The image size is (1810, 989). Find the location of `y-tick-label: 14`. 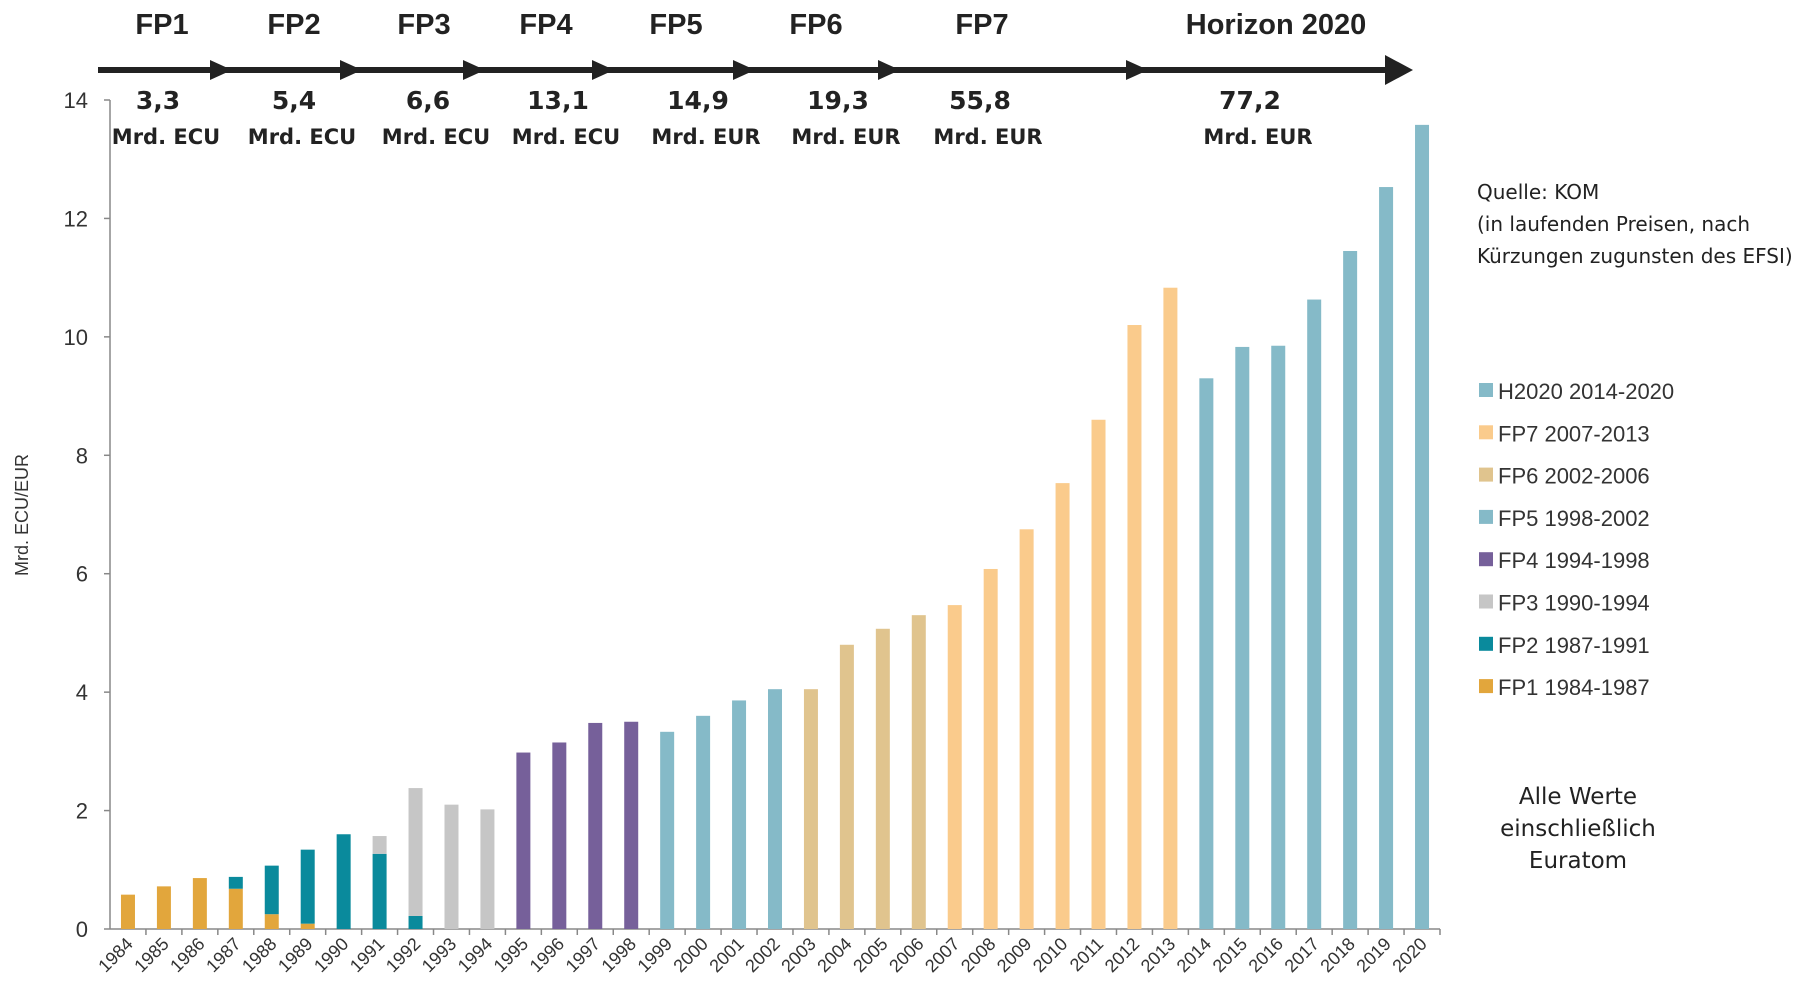

y-tick-label: 14 is located at coordinates (76, 100).